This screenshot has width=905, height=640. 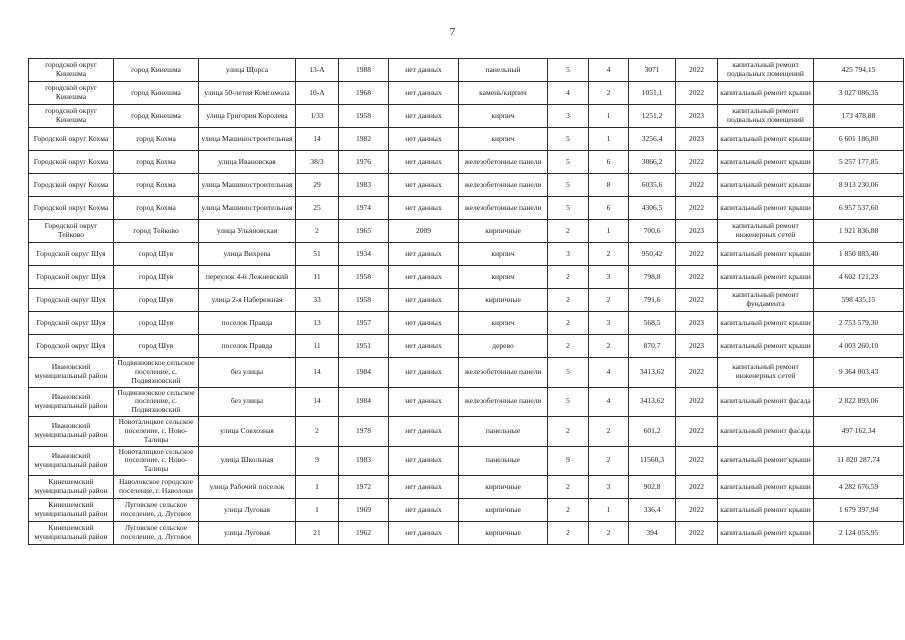 What do you see at coordinates (247, 93) in the screenshot?
I see `cell-street: улица 50-летия Комсомола` at bounding box center [247, 93].